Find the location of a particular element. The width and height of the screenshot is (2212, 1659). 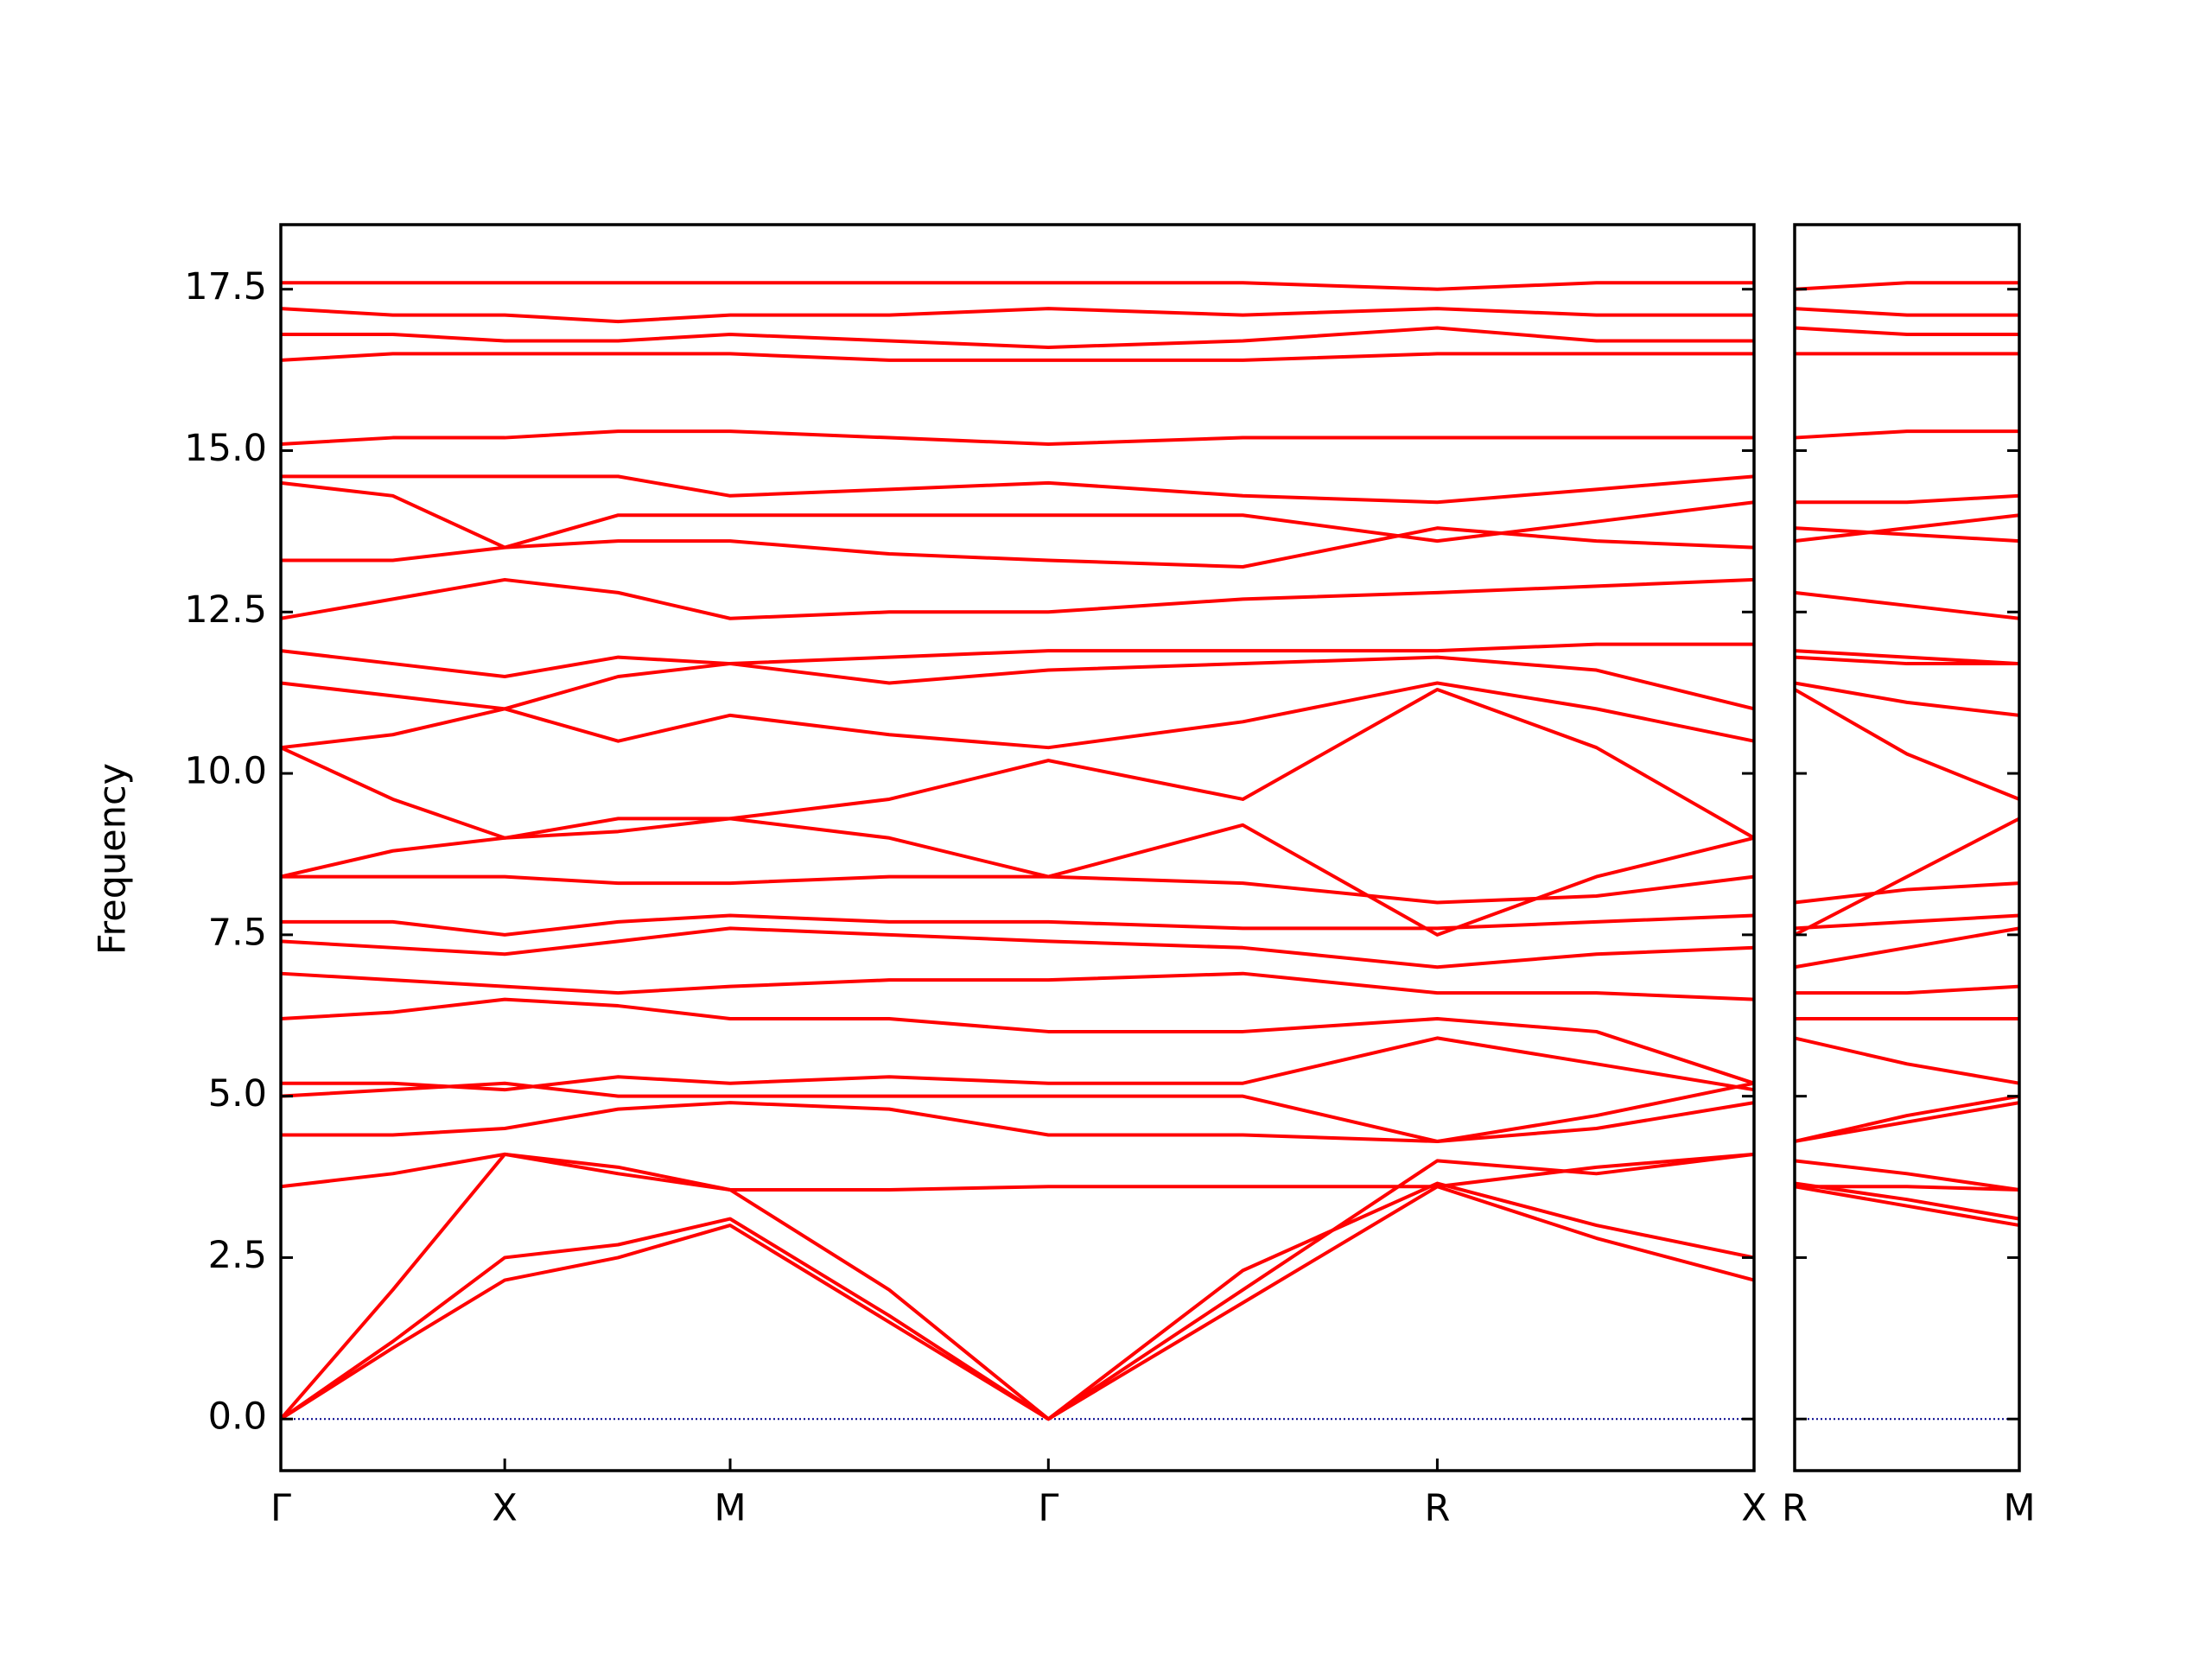

y-tick-label: 12.5 is located at coordinates (225, 610).